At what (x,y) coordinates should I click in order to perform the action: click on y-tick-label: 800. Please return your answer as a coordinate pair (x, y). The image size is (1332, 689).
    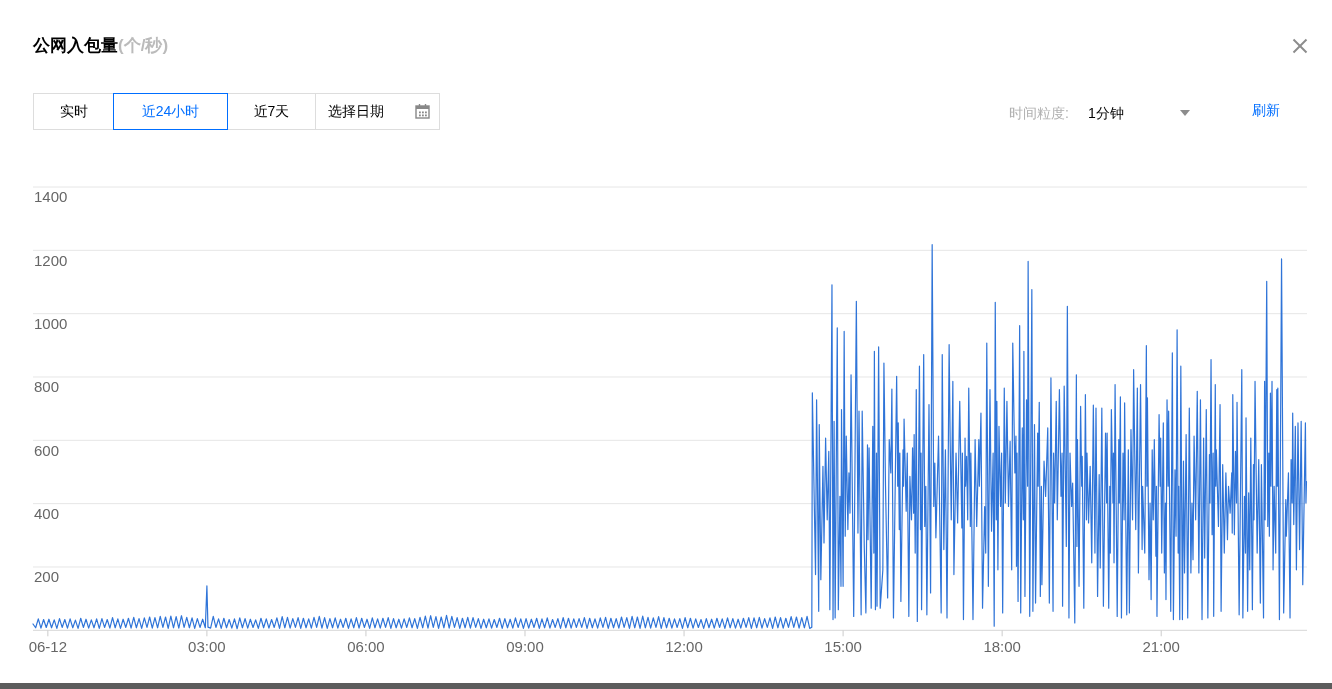
    Looking at the image, I should click on (47, 387).